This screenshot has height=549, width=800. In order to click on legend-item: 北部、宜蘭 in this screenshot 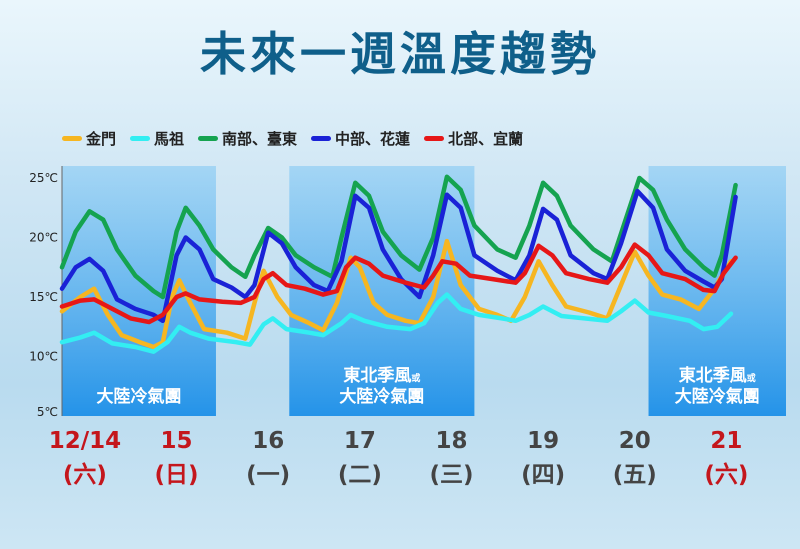, I will do `click(473, 138)`.